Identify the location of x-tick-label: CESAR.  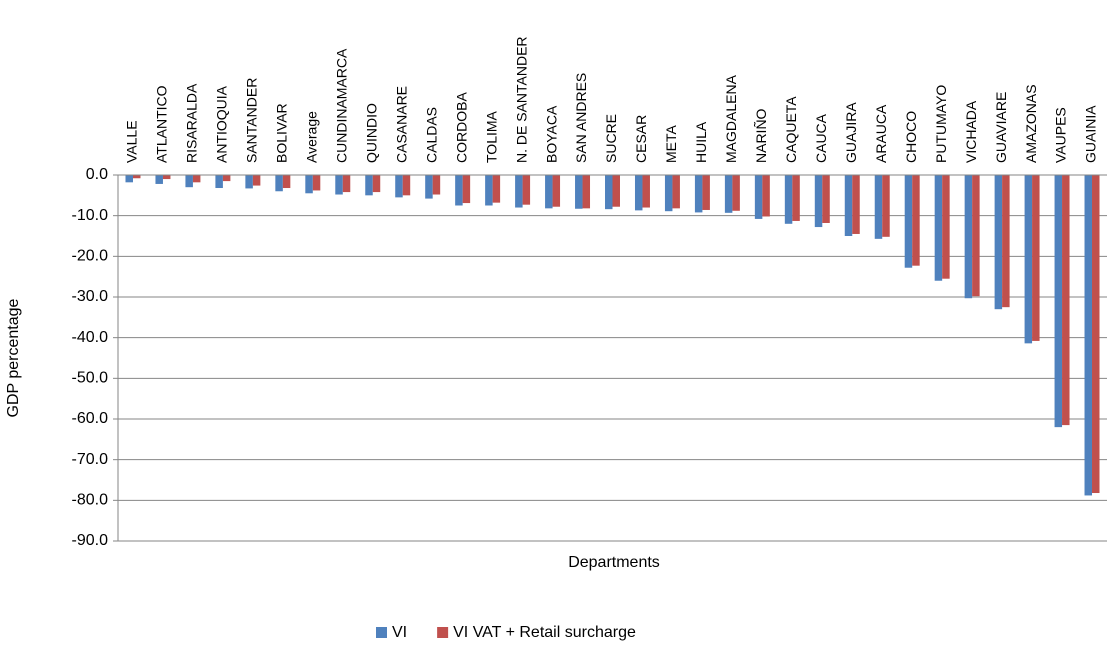
(641, 139).